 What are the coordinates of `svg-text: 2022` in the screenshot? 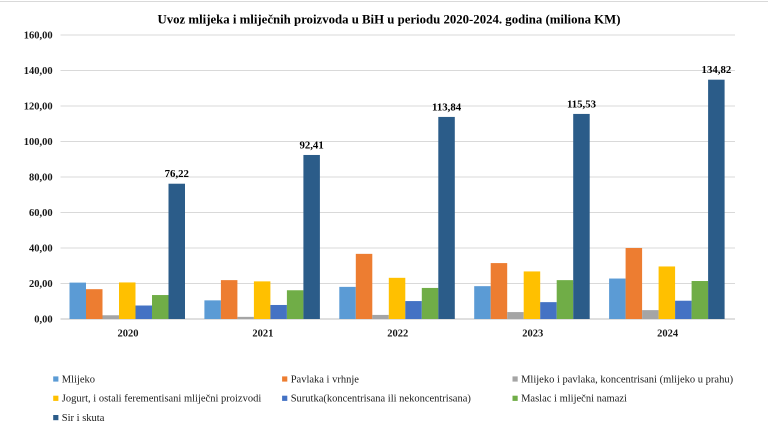 It's located at (397, 333).